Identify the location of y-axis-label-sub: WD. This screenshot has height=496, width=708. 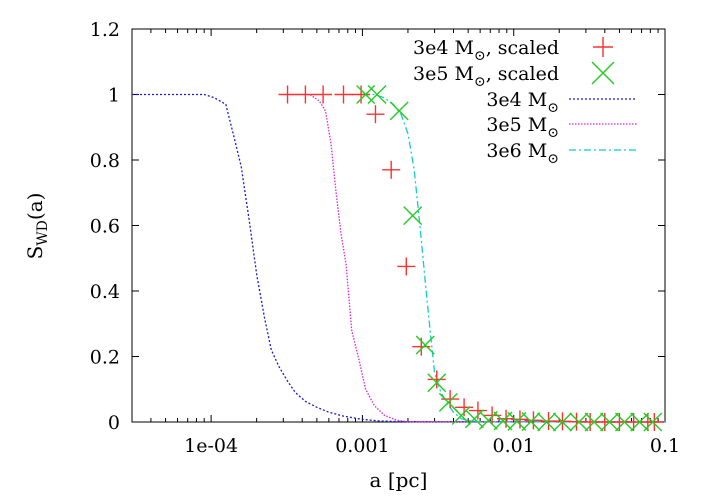
(43, 233).